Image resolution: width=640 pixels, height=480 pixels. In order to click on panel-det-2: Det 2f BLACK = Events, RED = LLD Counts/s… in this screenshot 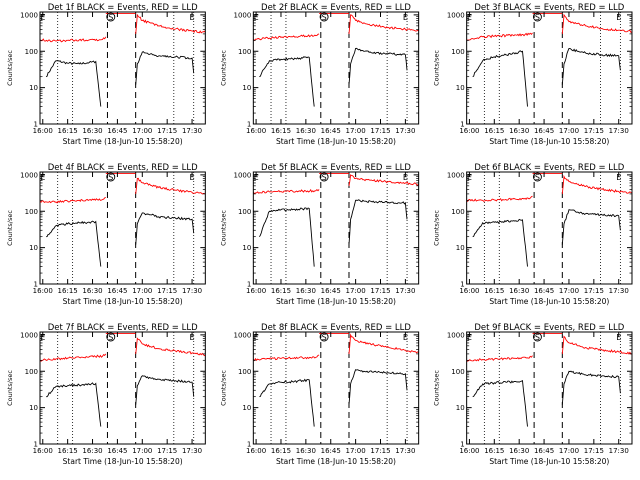, I will do `click(319, 74)`.